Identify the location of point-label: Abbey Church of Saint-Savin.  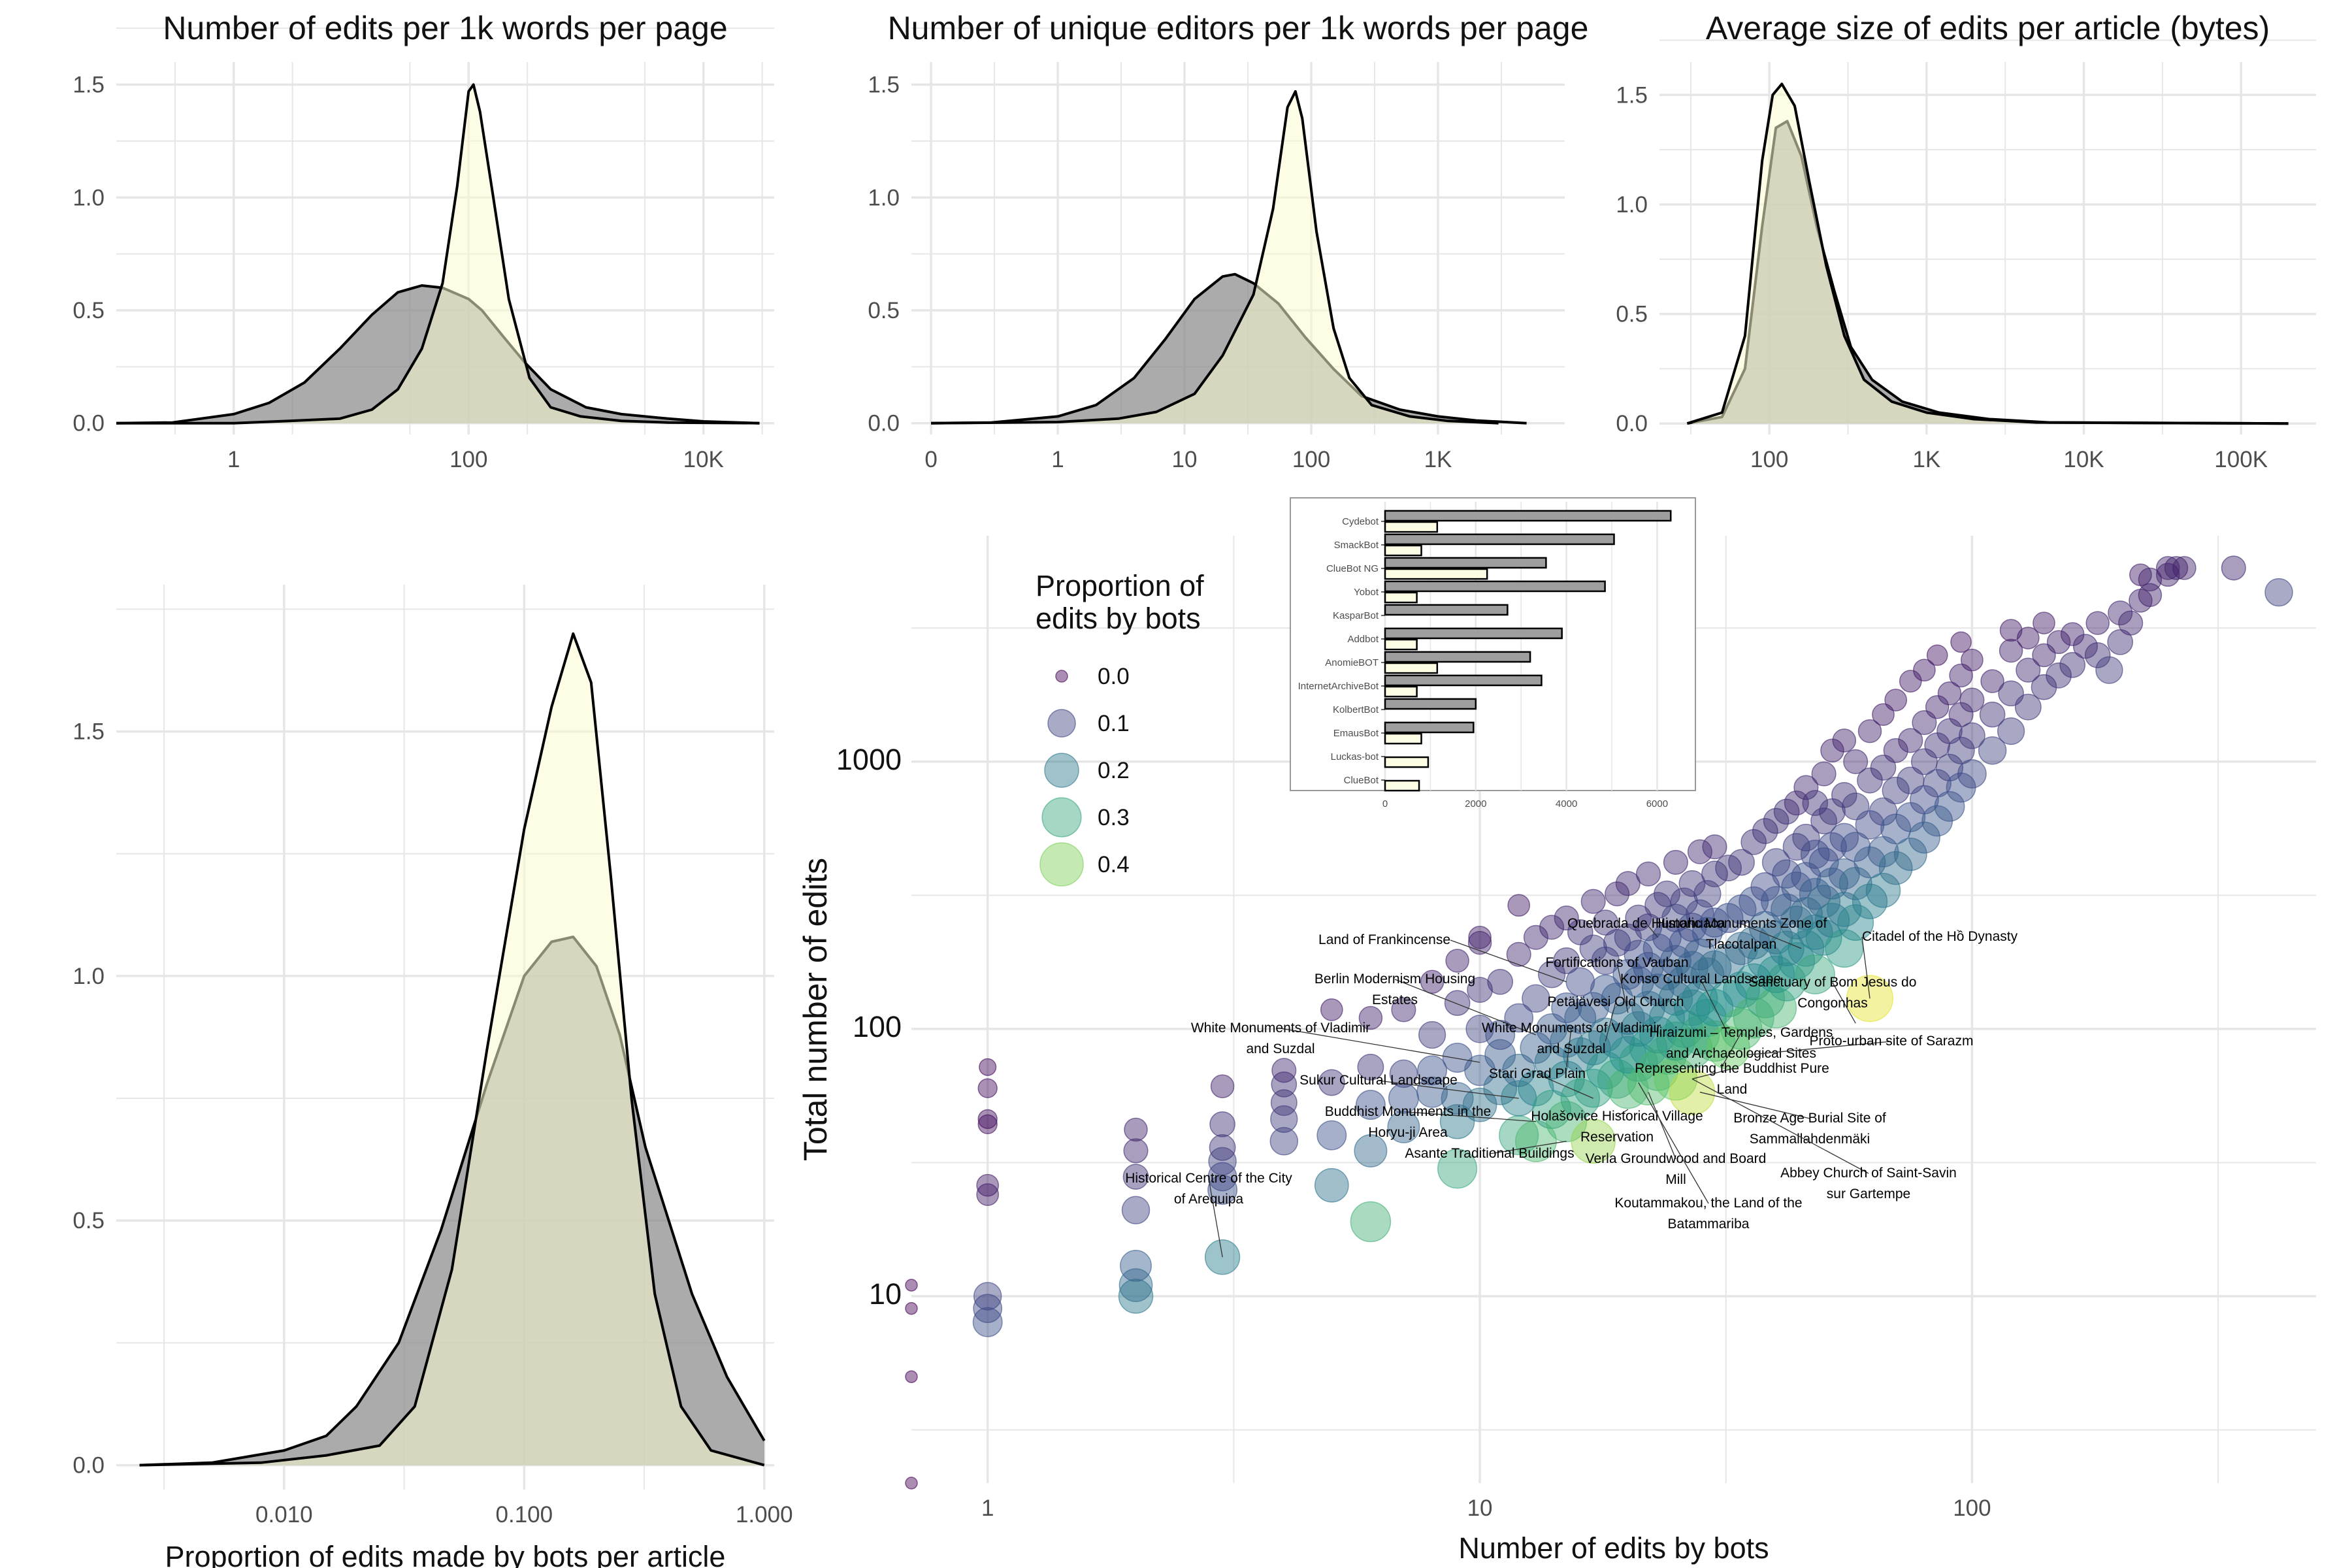
(1868, 1173).